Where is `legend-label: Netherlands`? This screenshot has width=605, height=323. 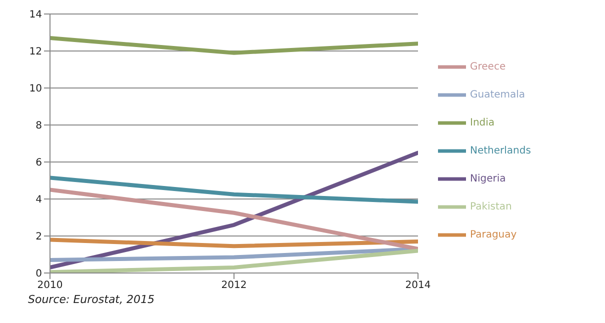 legend-label: Netherlands is located at coordinates (500, 150).